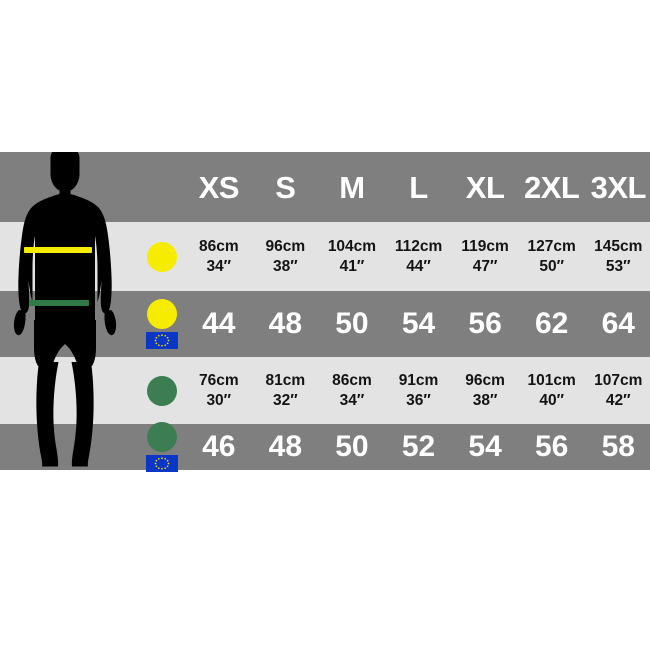 The image size is (650, 650). I want to click on eu-size-value: 58, so click(618, 446).